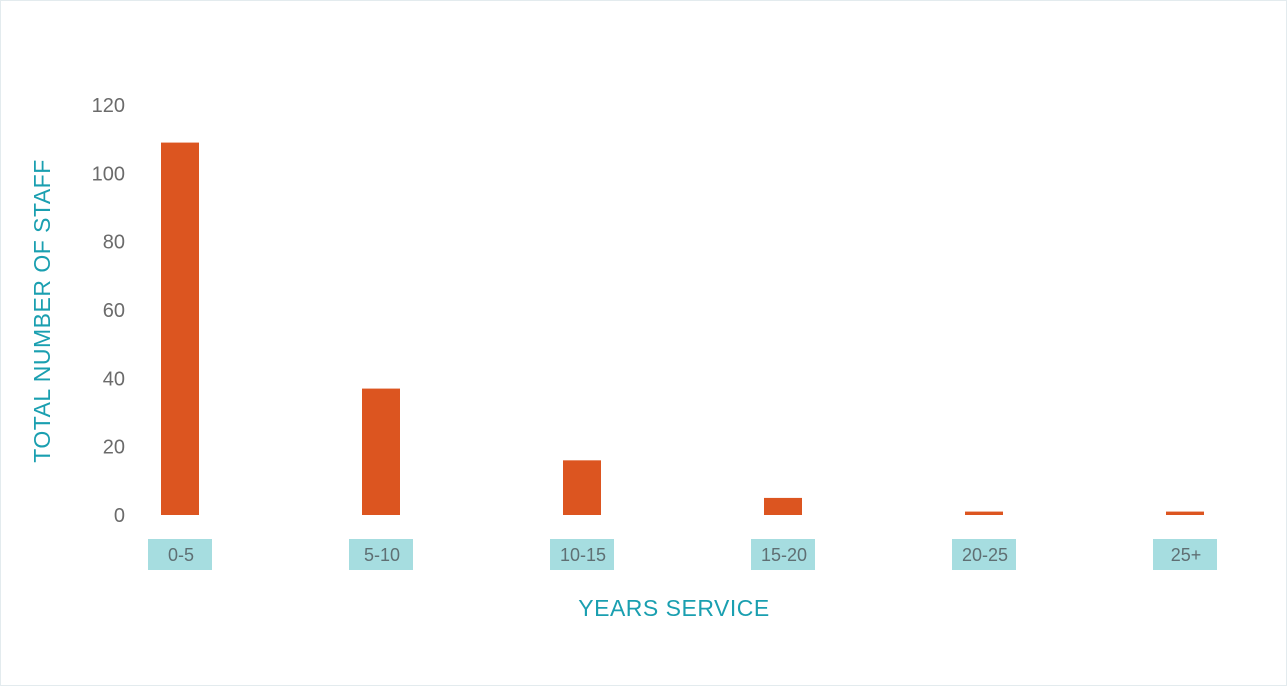 Image resolution: width=1287 pixels, height=686 pixels. I want to click on x-category-label: 25+, so click(1186, 555).